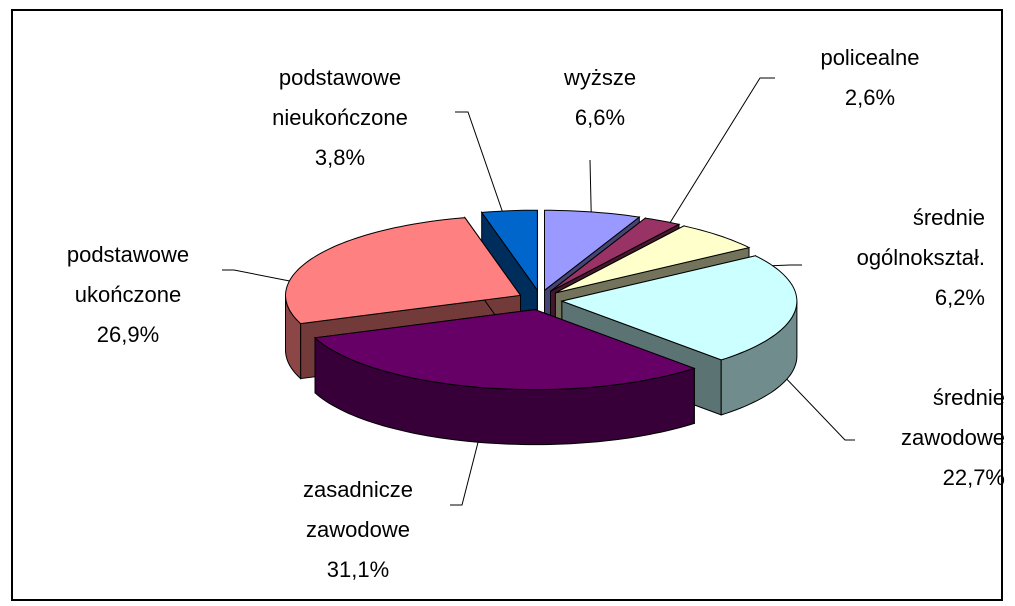 The image size is (1015, 606). I want to click on value-label: 6,2%, so click(959, 297).